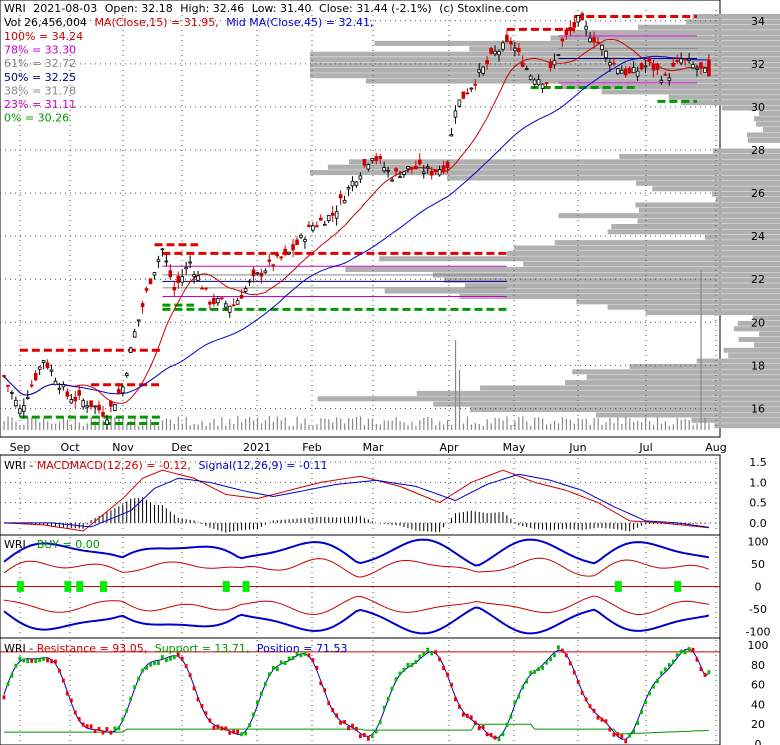  Describe the element at coordinates (40, 77) in the screenshot. I see `fib-level-label: 50% = 32.25` at that location.